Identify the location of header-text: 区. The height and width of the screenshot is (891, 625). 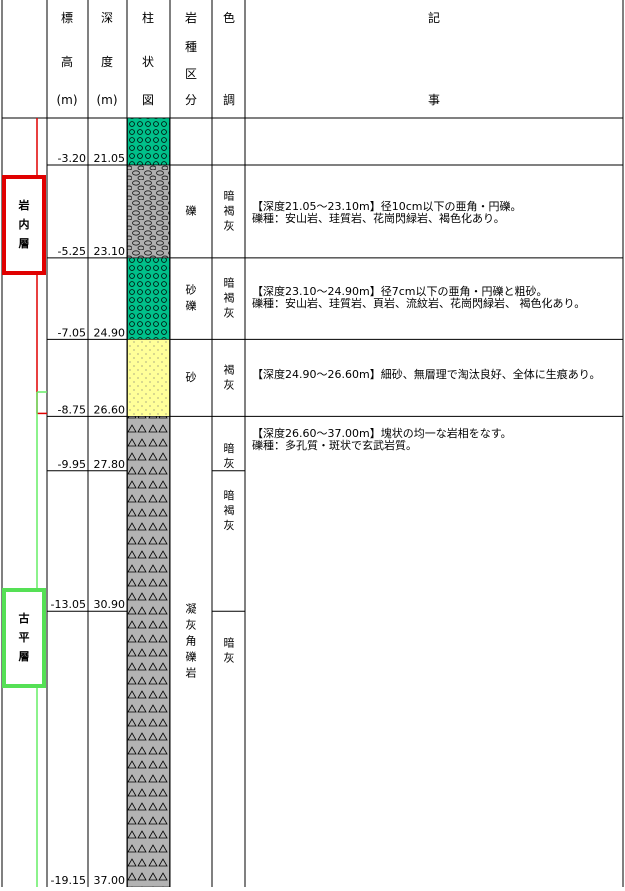
(191, 74).